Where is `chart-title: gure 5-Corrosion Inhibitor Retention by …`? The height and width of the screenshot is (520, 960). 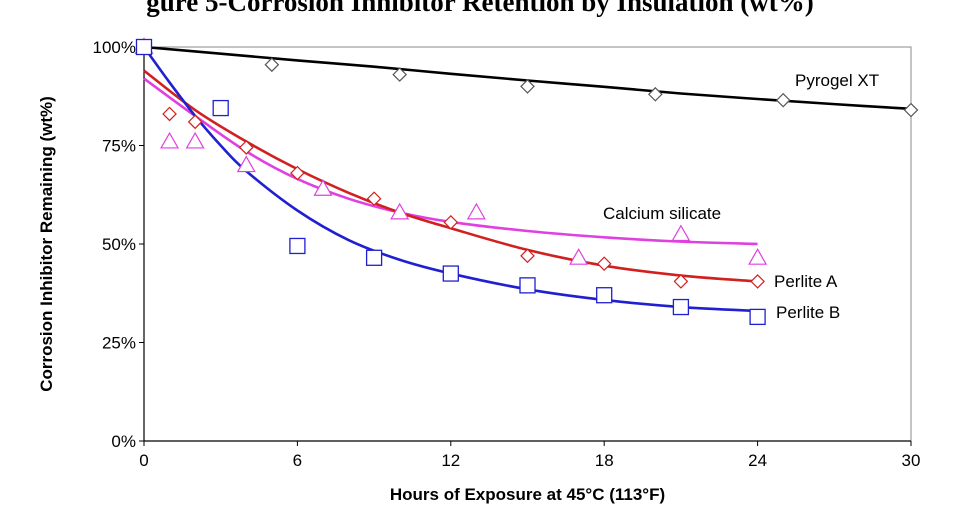 chart-title: gure 5-Corrosion Inhibitor Retention by … is located at coordinates (480, 8).